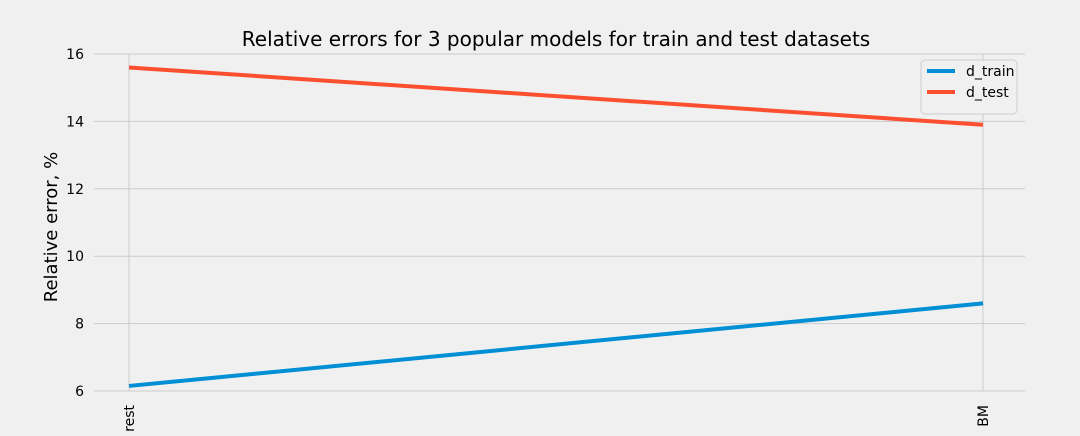 This screenshot has width=1080, height=436. I want to click on legend-box, so click(969, 87).